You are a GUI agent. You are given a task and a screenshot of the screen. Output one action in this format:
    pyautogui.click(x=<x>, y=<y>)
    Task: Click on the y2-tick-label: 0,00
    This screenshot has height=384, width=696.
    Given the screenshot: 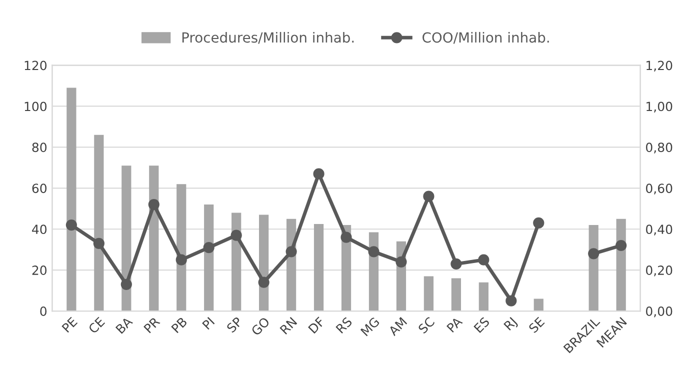 What is the action you would take?
    pyautogui.click(x=659, y=312)
    